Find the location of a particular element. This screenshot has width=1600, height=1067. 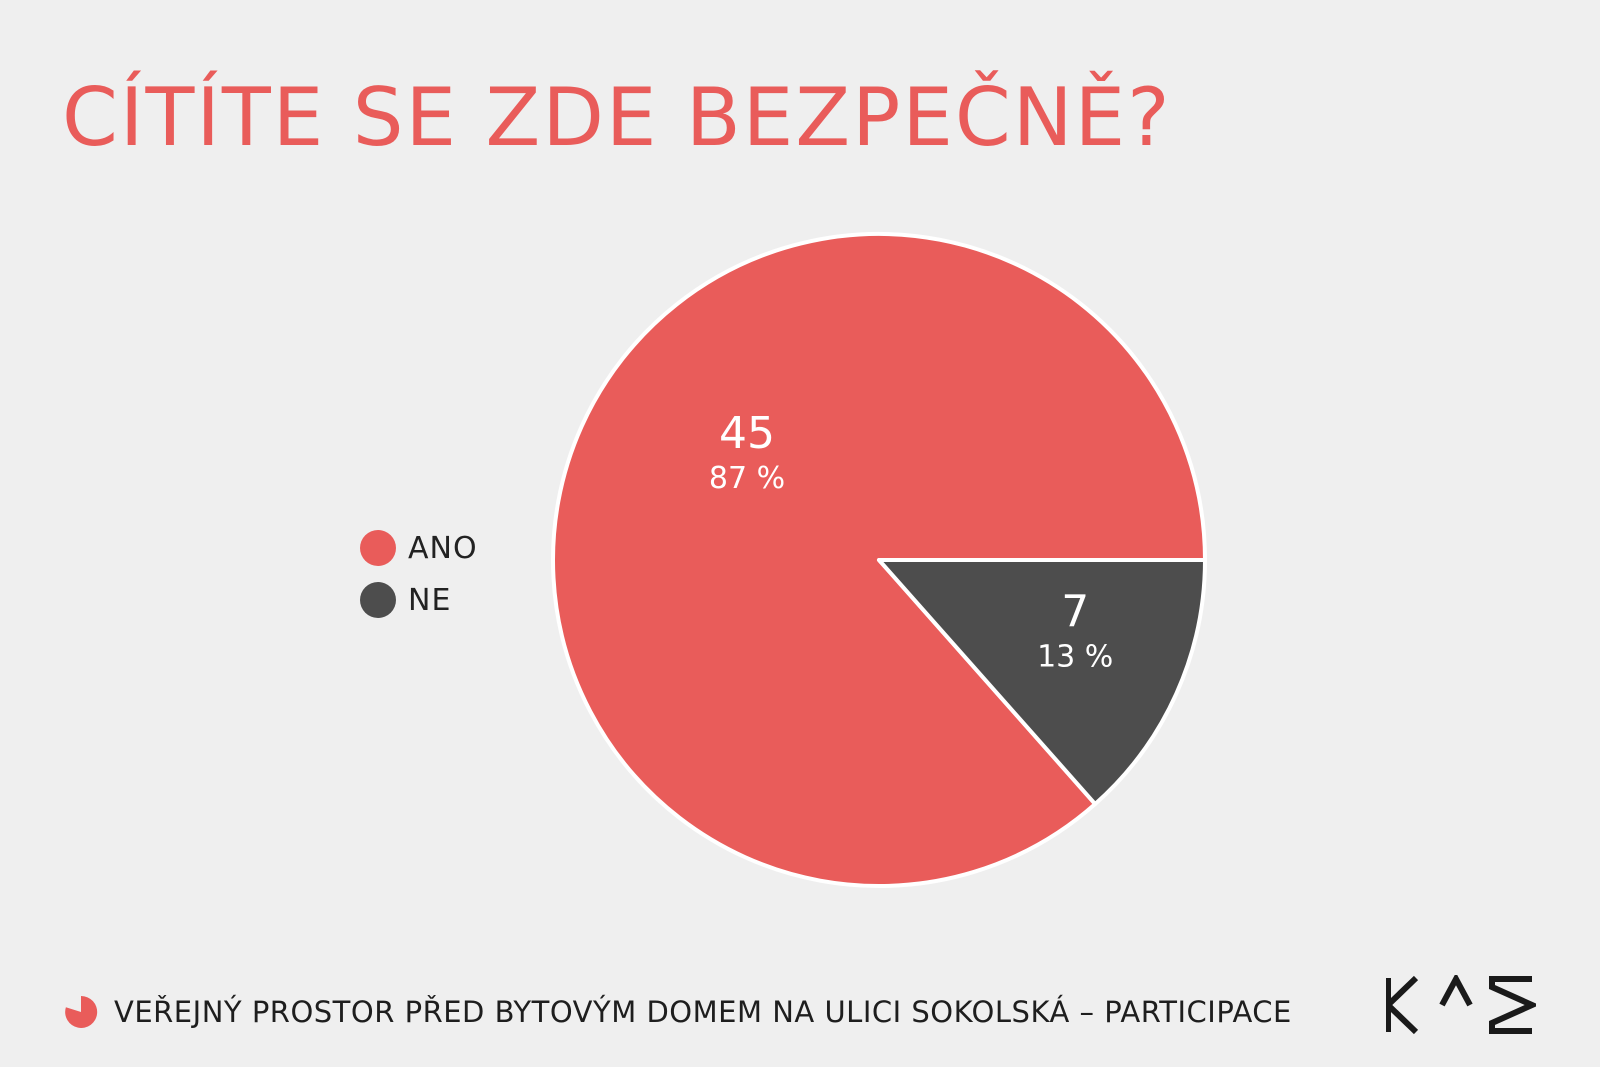

chart-legend: ANO NE is located at coordinates (419, 582).